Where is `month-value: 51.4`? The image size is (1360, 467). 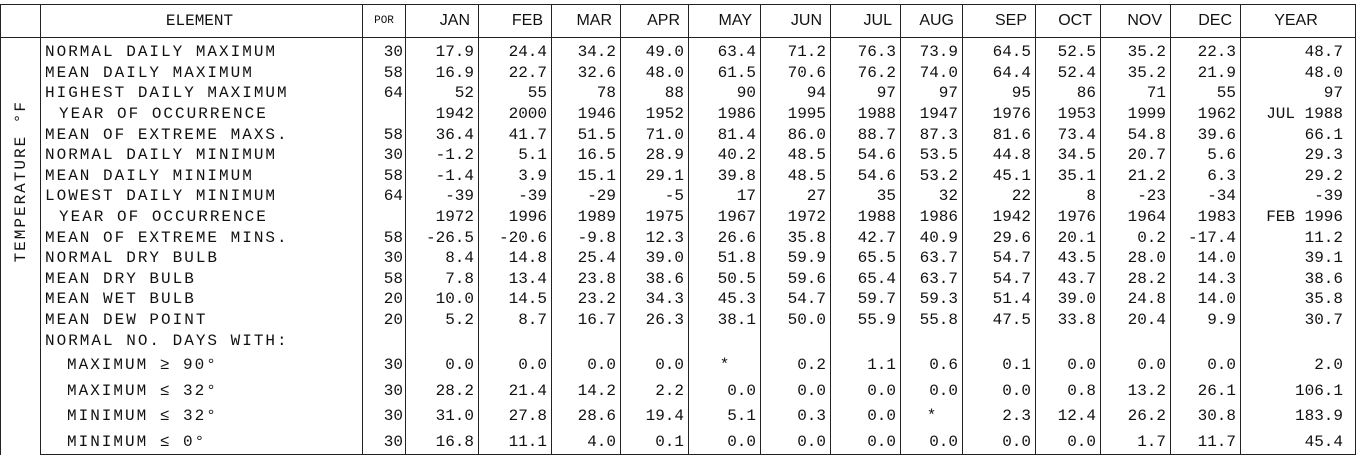
month-value: 51.4 is located at coordinates (999, 299).